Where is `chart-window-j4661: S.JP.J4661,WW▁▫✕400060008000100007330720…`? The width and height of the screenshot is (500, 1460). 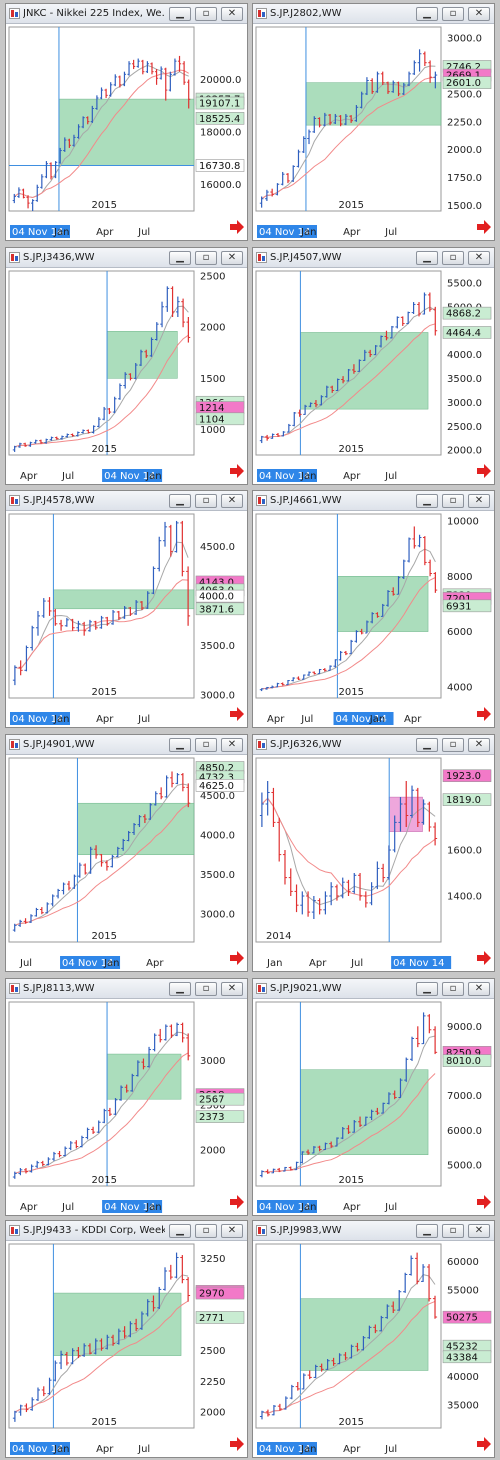
chart-window-j4661: S.JP.J4661,WW▁▫✕400060008000100007330720… is located at coordinates (373, 609).